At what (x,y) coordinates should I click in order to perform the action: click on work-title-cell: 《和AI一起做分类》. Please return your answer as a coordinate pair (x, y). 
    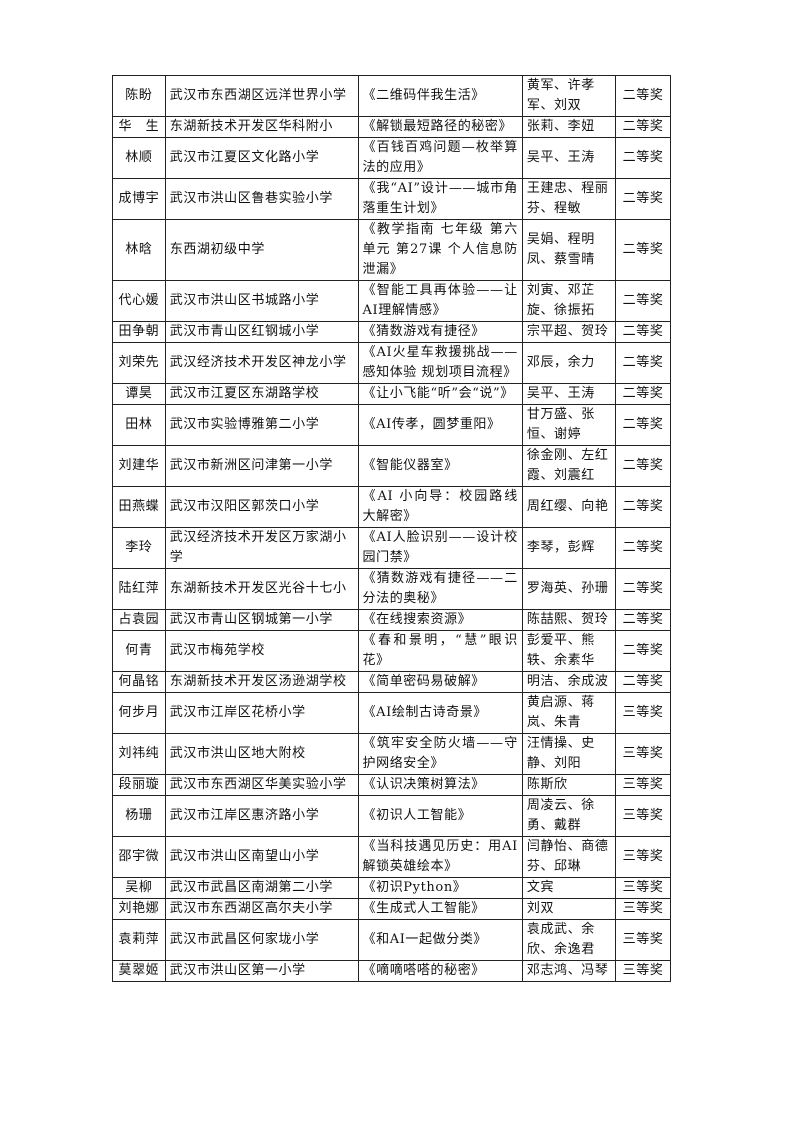
    Looking at the image, I should click on (440, 940).